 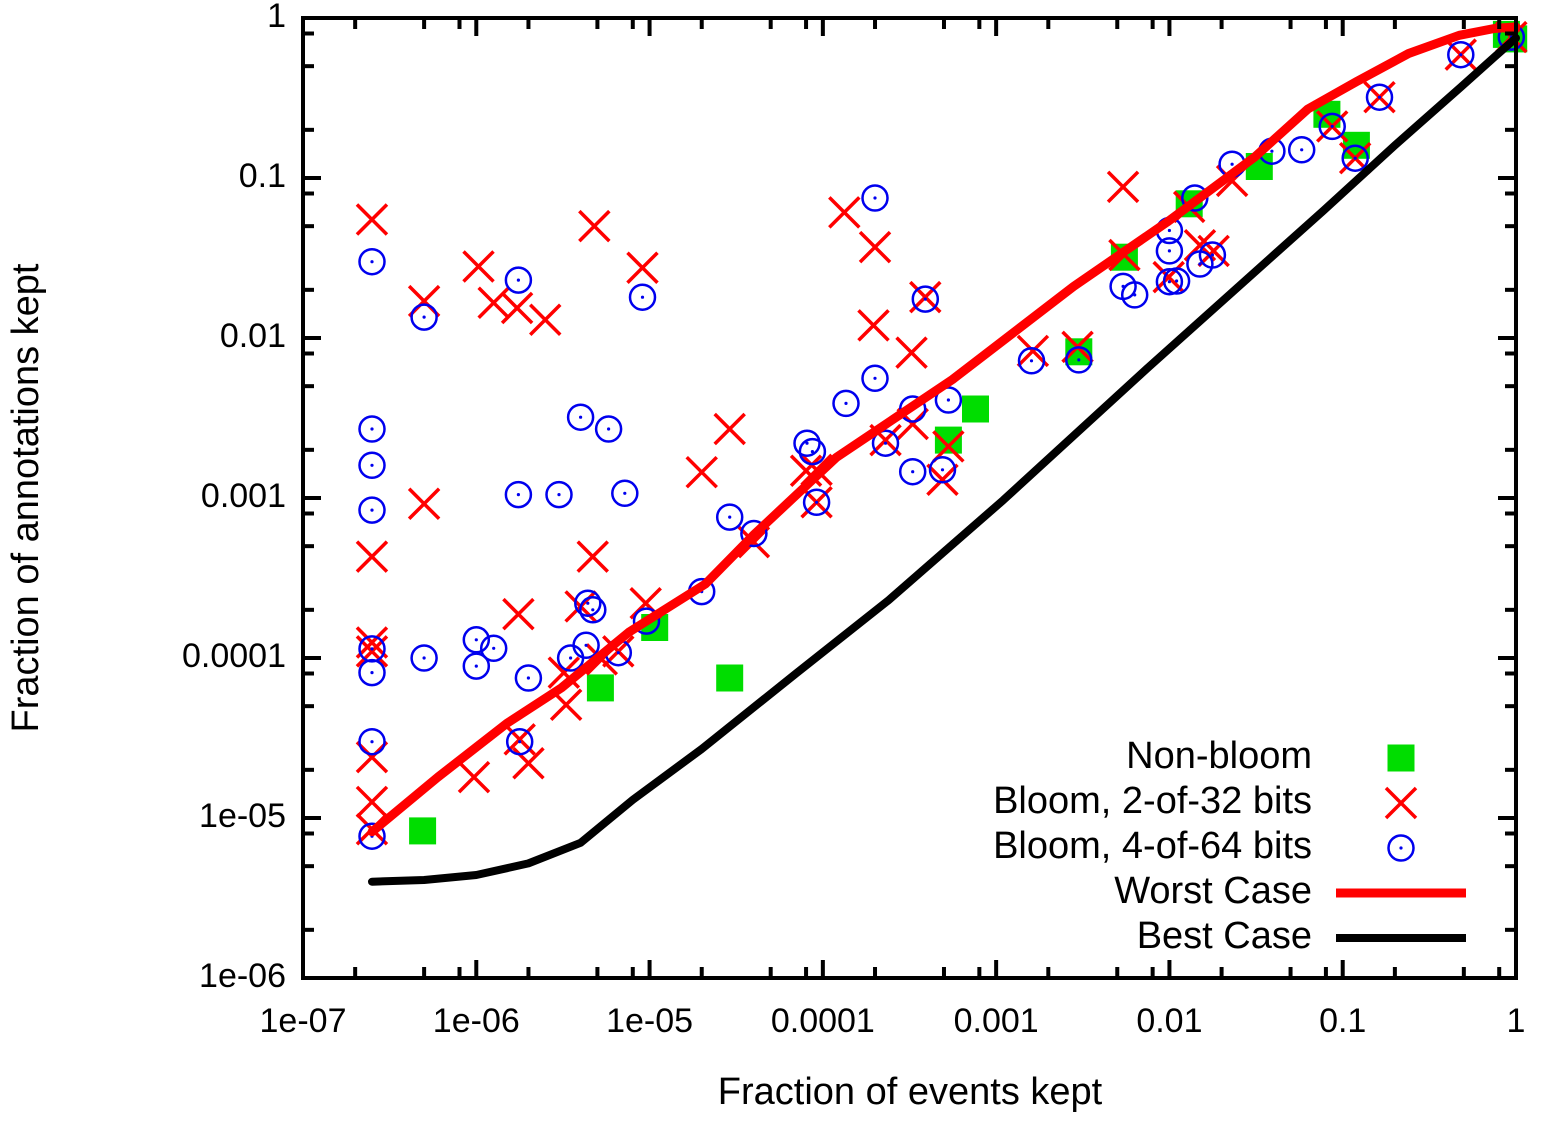 I want to click on x-tick-label: 0.001, so click(x=996, y=1021).